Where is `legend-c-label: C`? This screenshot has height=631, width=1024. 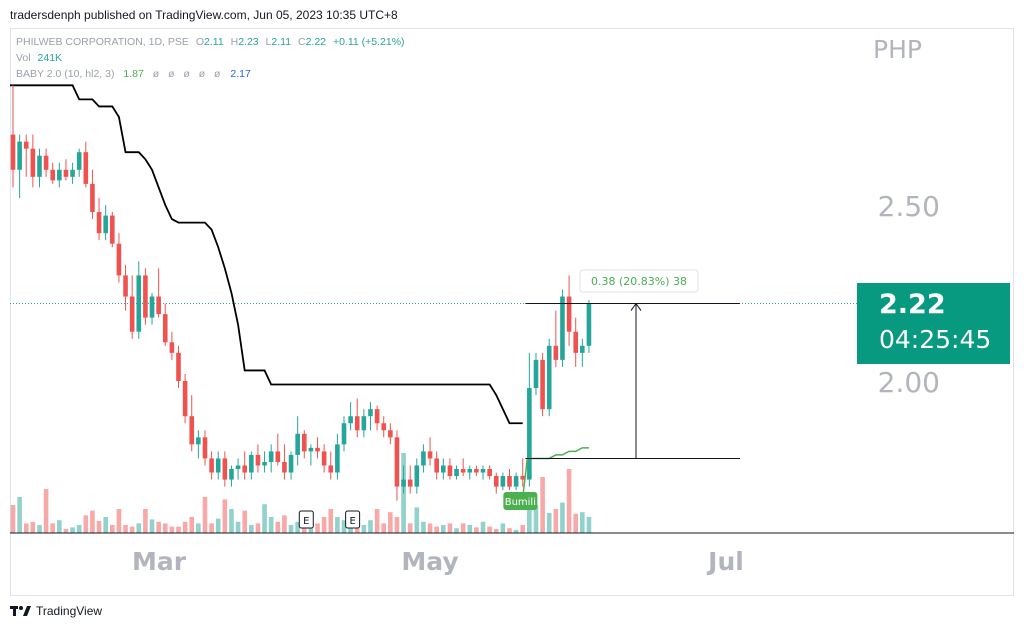 legend-c-label: C is located at coordinates (301, 42).